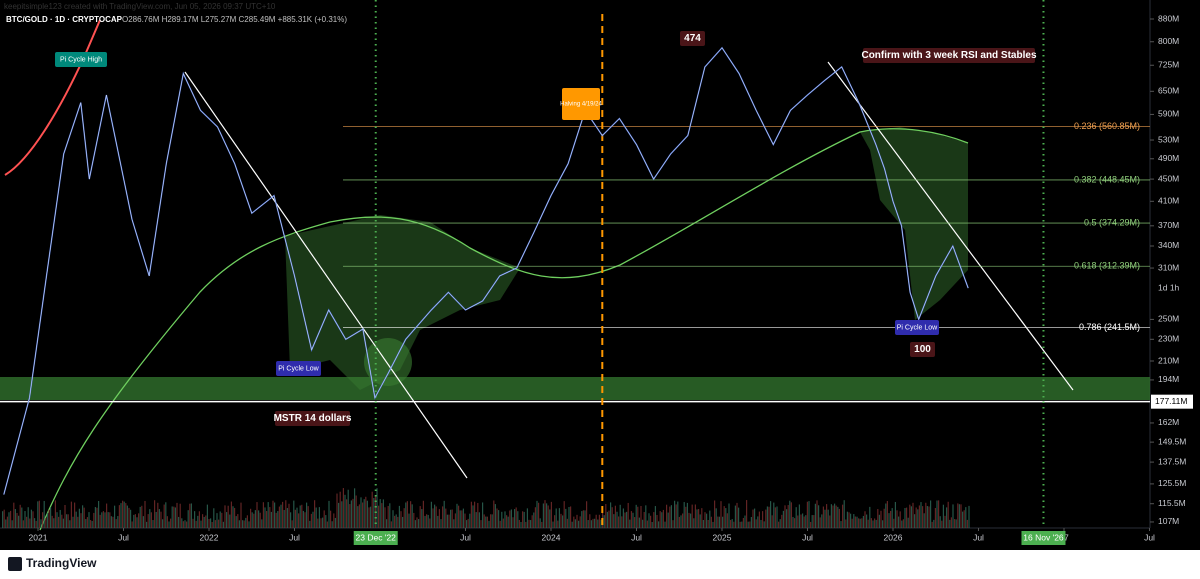 This screenshot has height=579, width=1200. Describe the element at coordinates (1168, 114) in the screenshot. I see `price-tick-label: 590M` at that location.